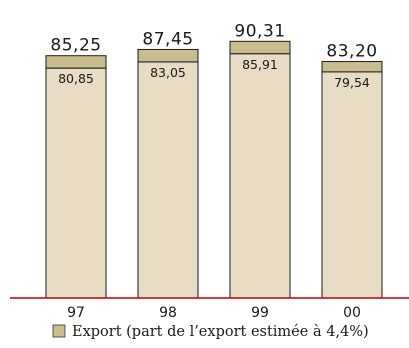  What do you see at coordinates (76, 78) in the screenshot?
I see `data-label-export-97: 80,85` at bounding box center [76, 78].